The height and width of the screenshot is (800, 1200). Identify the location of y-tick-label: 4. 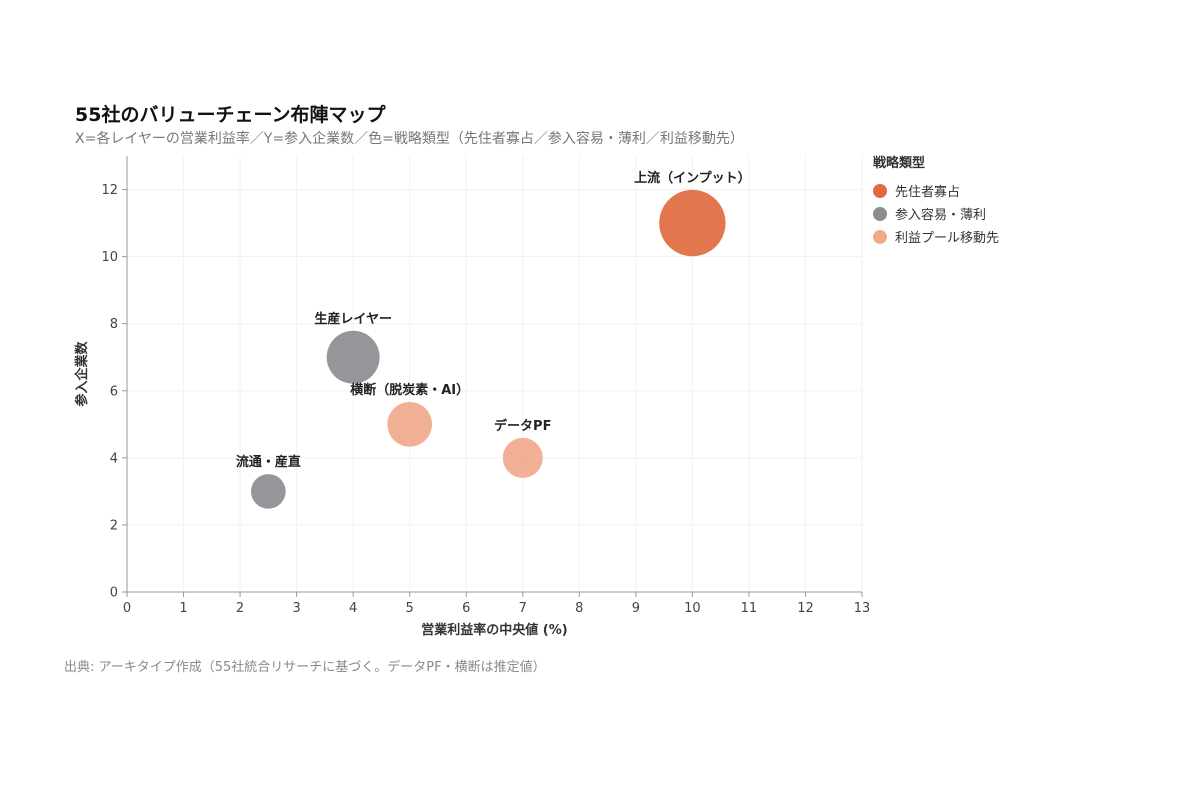
(114, 458).